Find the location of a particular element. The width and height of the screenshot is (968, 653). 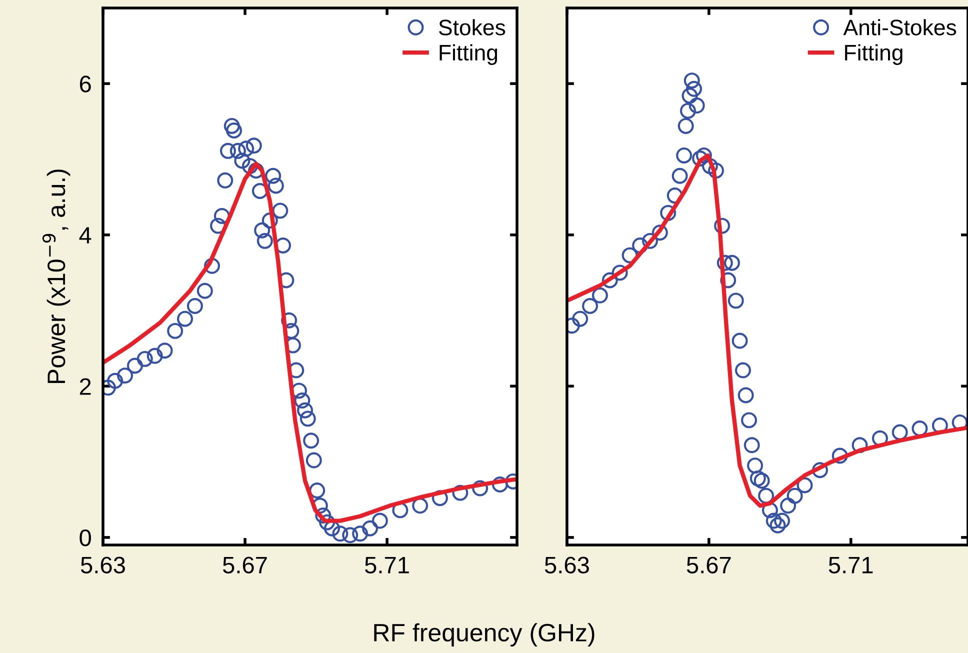

y-axis-title: Power (x10$^{−9}$, a.u.) is located at coordinates (56, 277).